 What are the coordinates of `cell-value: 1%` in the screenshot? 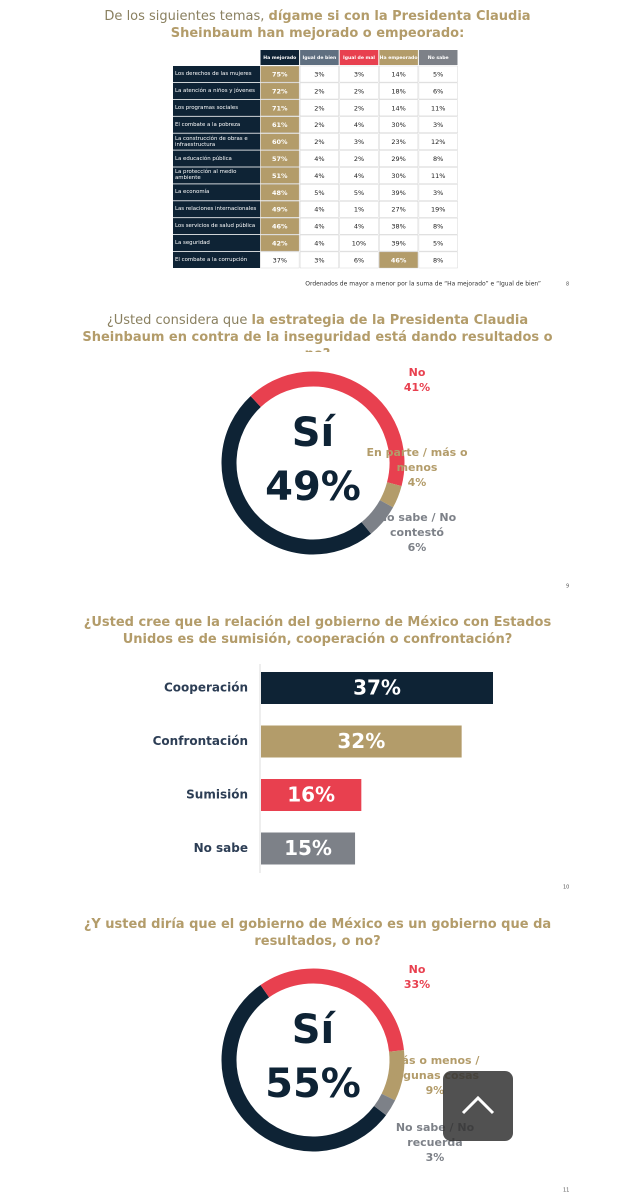 It's located at (359, 210).